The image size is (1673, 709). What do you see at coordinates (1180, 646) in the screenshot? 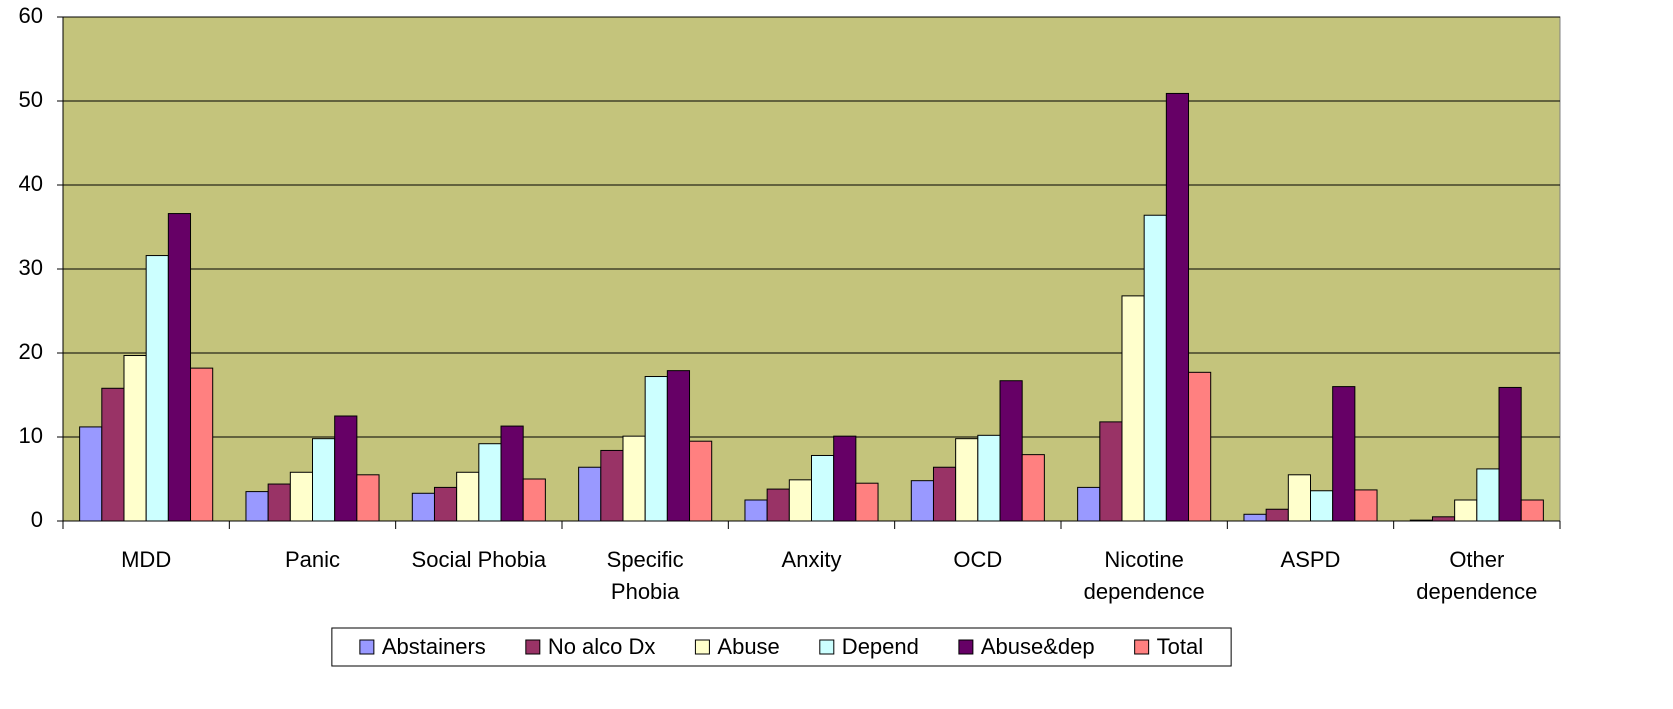
I see `legend-label: Total` at bounding box center [1180, 646].